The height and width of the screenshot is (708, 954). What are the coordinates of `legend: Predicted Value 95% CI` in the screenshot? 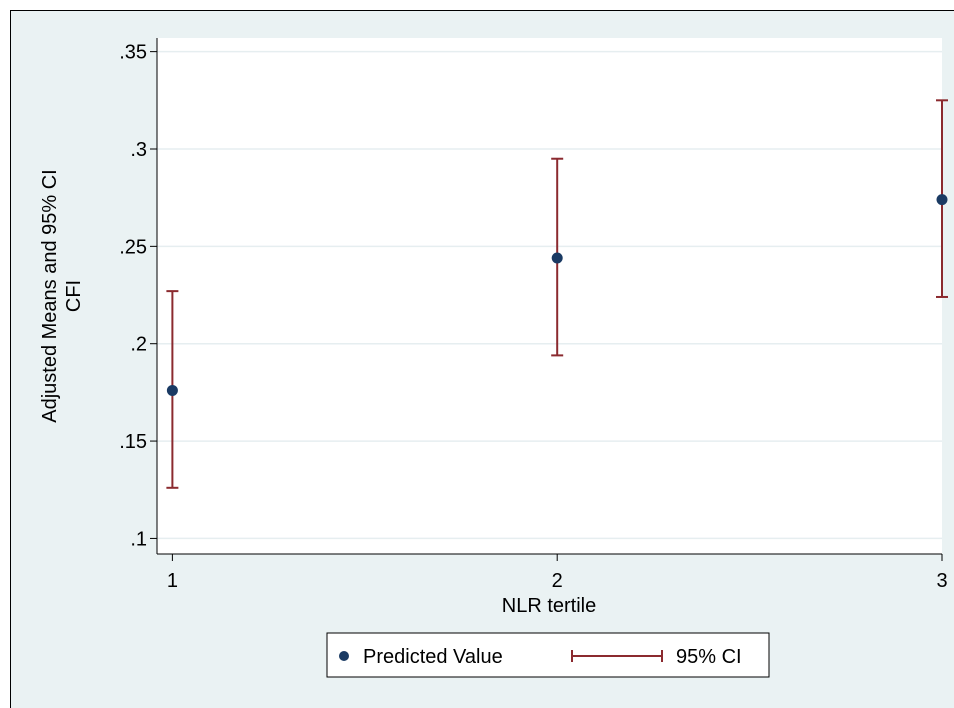 It's located at (548, 655).